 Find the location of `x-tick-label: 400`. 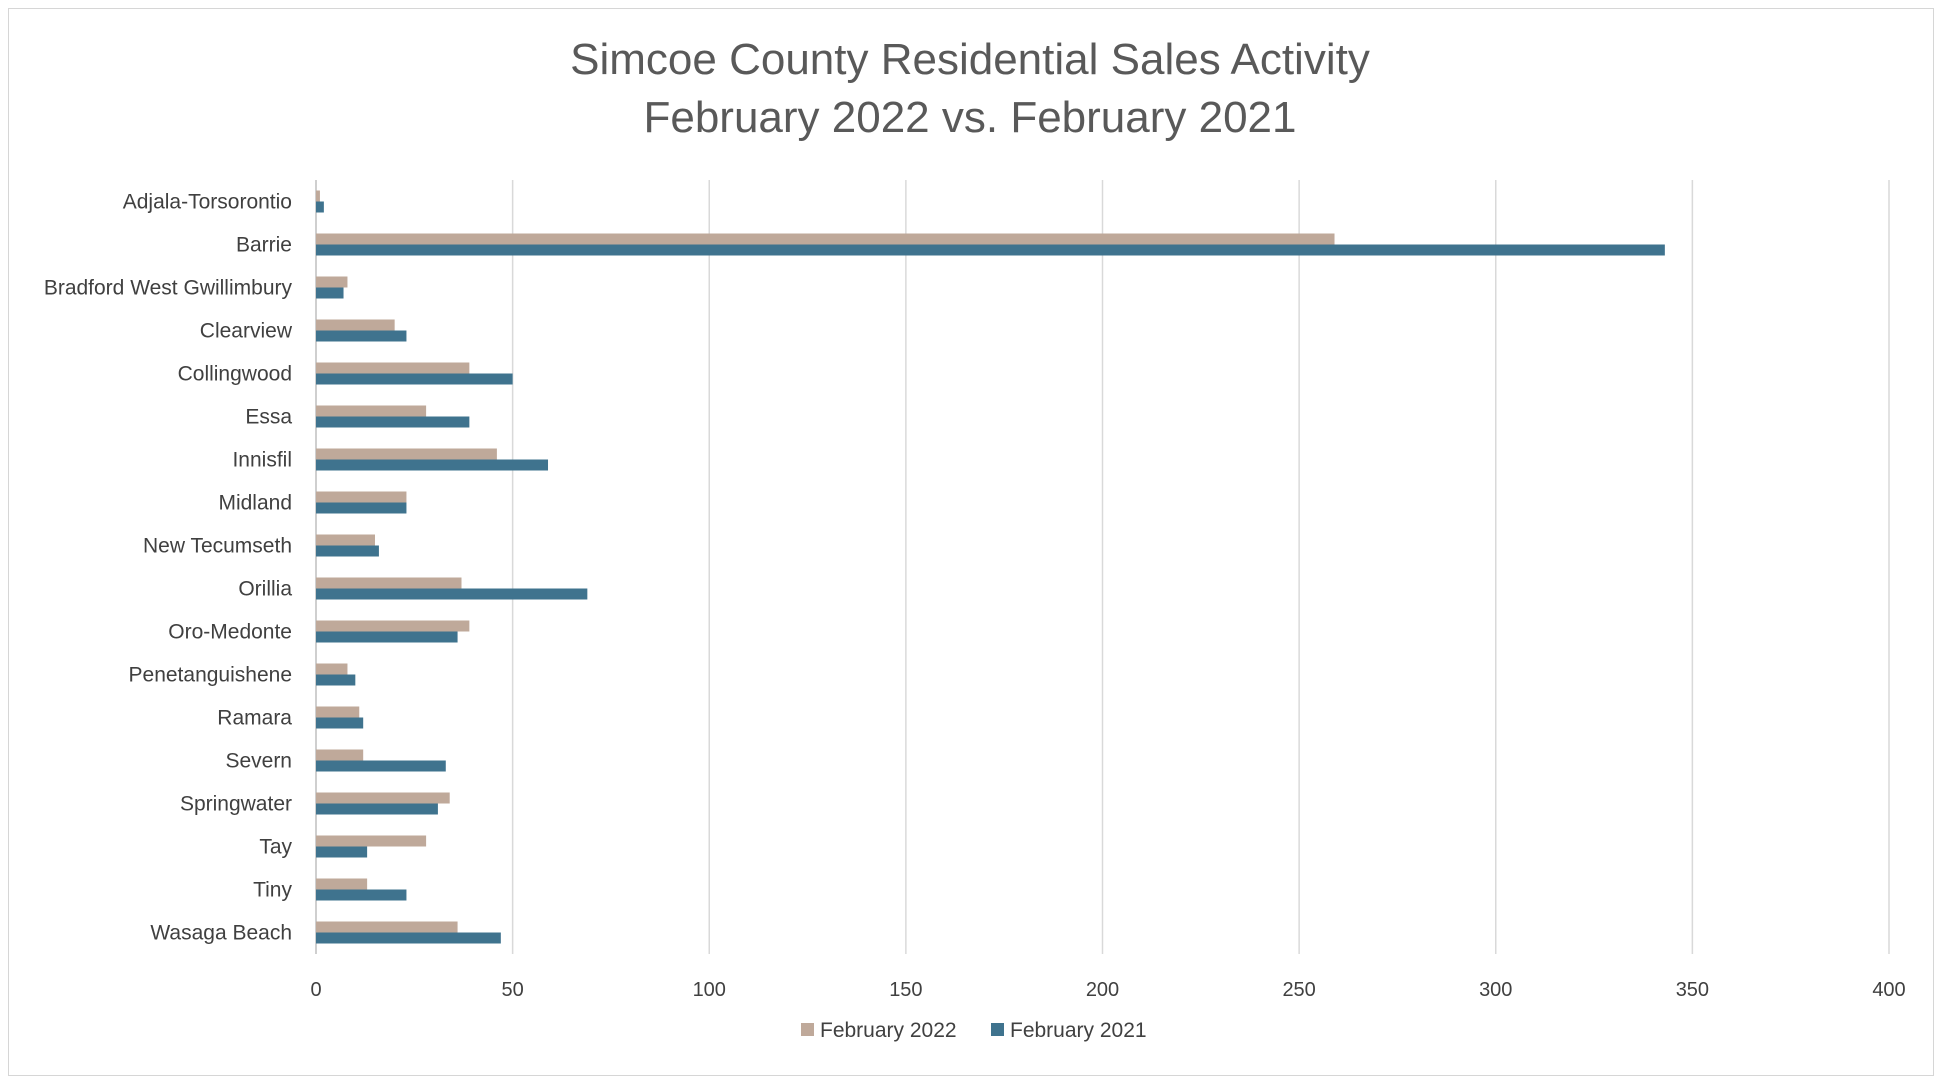

x-tick-label: 400 is located at coordinates (1888, 990).